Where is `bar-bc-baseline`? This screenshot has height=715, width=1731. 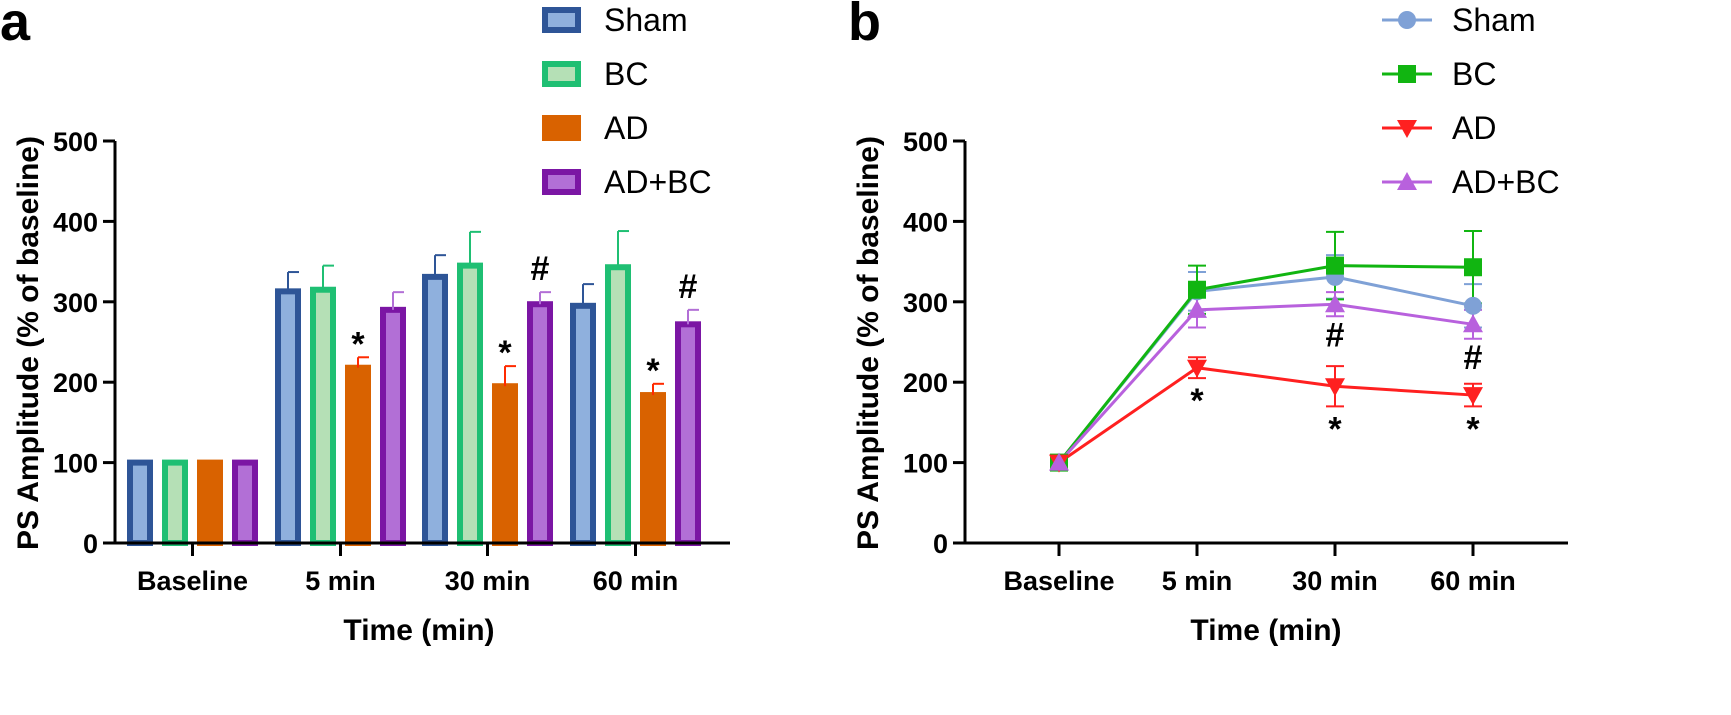
bar-bc-baseline is located at coordinates (175, 503).